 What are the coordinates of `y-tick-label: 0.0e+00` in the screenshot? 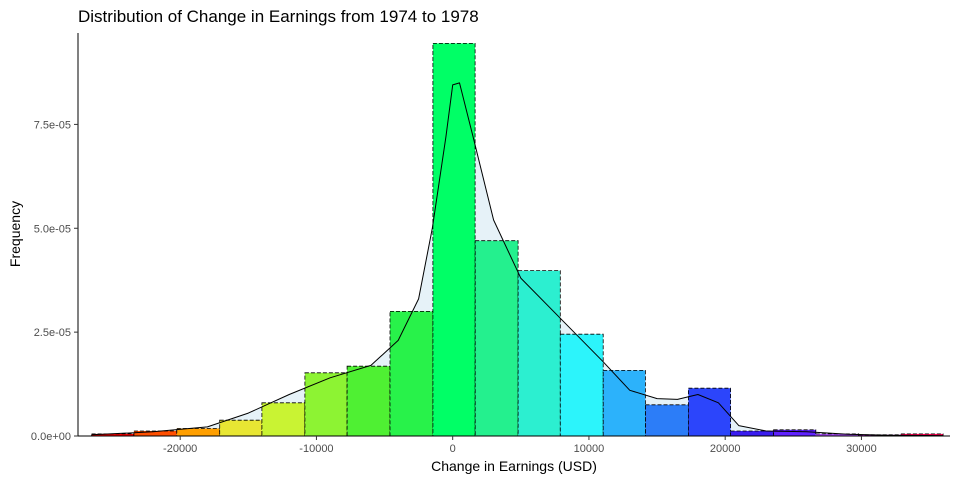 It's located at (51, 437).